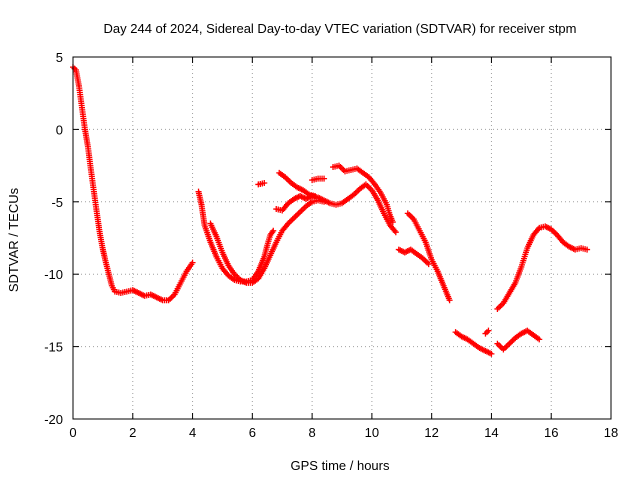 This screenshot has height=480, width=640. I want to click on x-tick-label: 8, so click(311, 432).